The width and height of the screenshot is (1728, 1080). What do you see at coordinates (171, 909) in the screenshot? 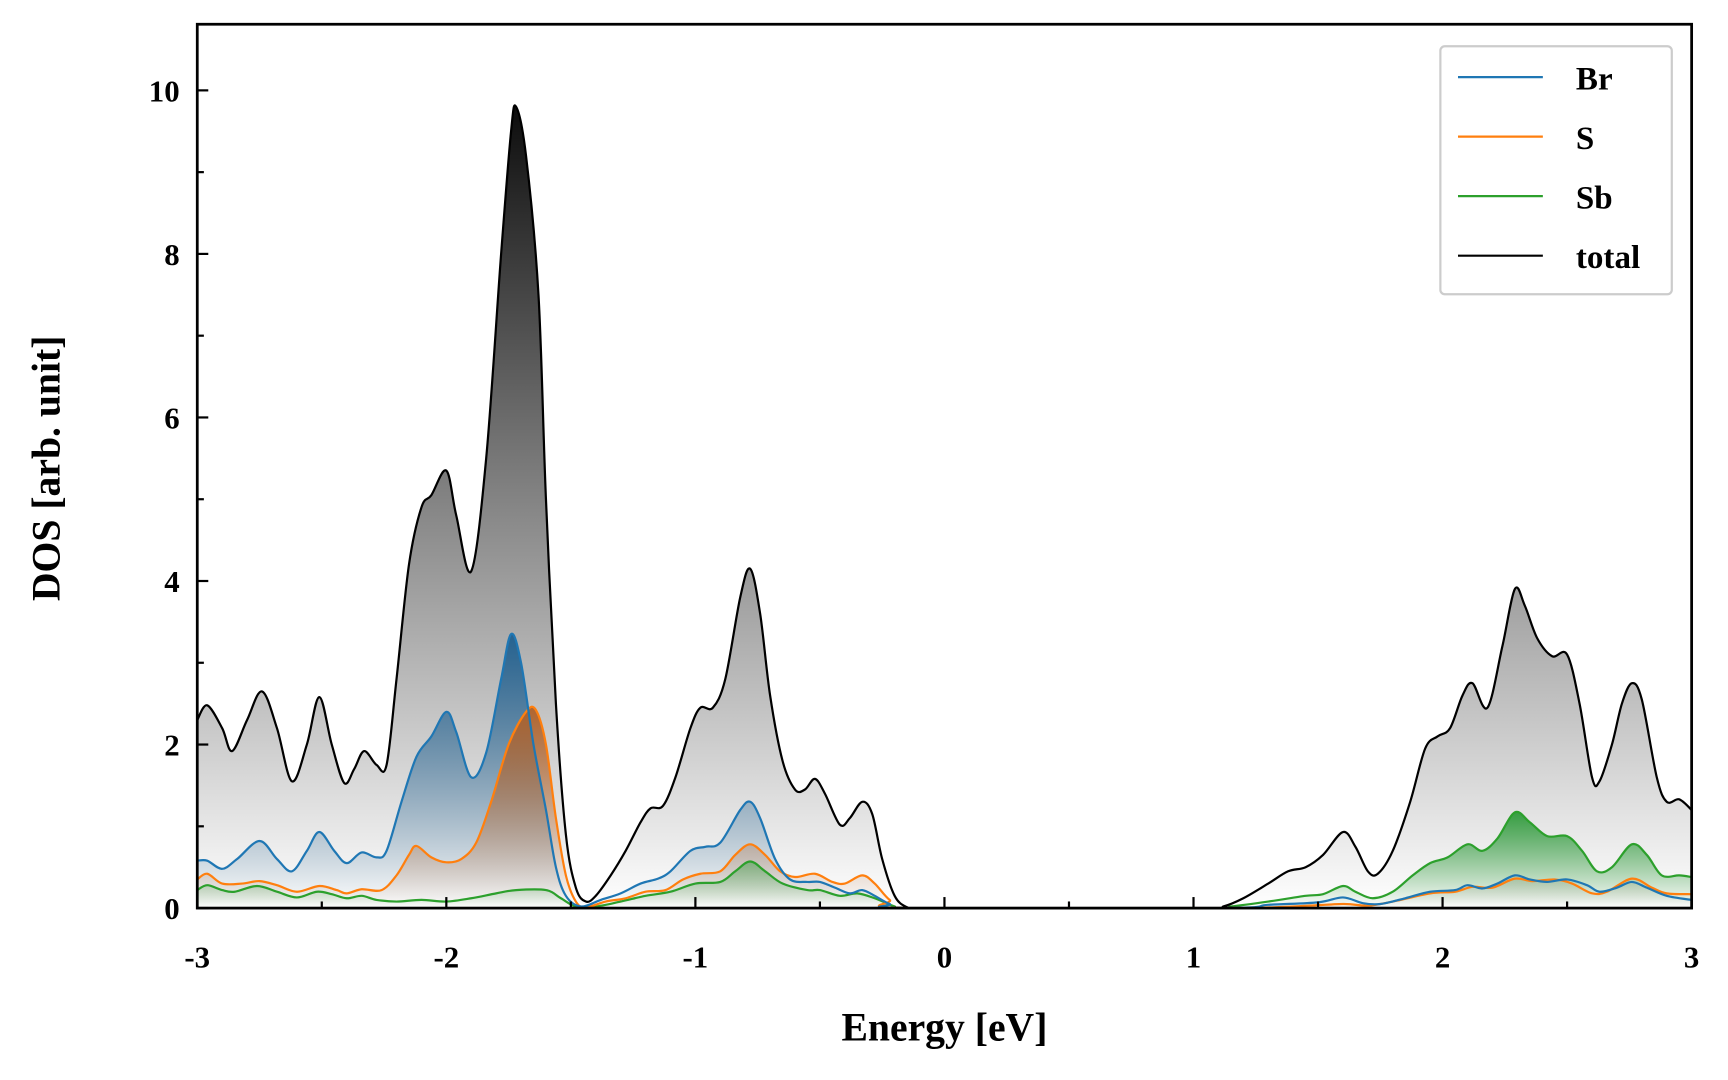
I see `y-tick-label: 0` at bounding box center [171, 909].